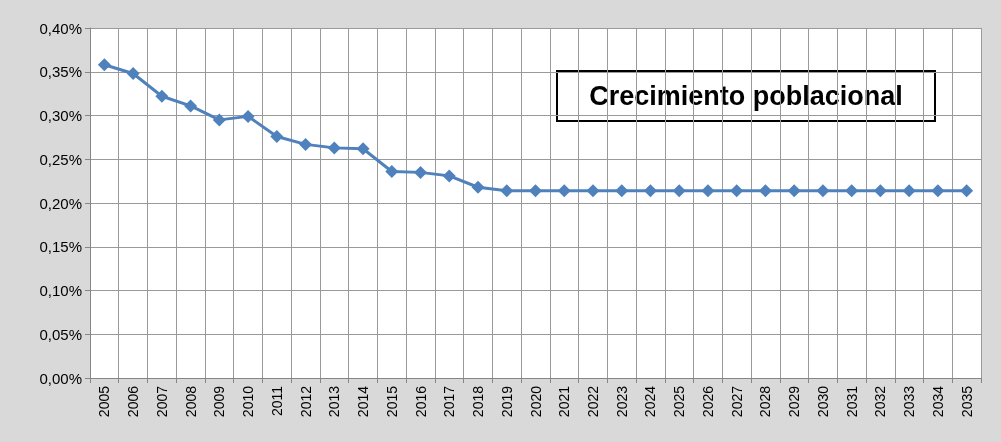  I want to click on x-tick-label: 2035, so click(966, 401).